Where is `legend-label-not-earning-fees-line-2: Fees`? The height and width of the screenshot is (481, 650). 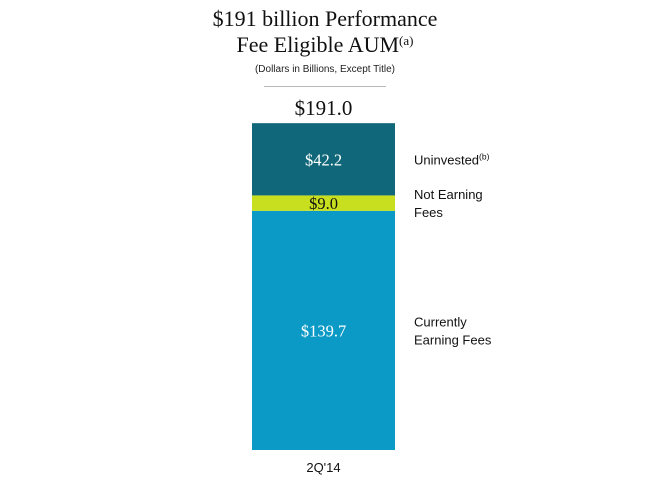 legend-label-not-earning-fees-line-2: Fees is located at coordinates (428, 212).